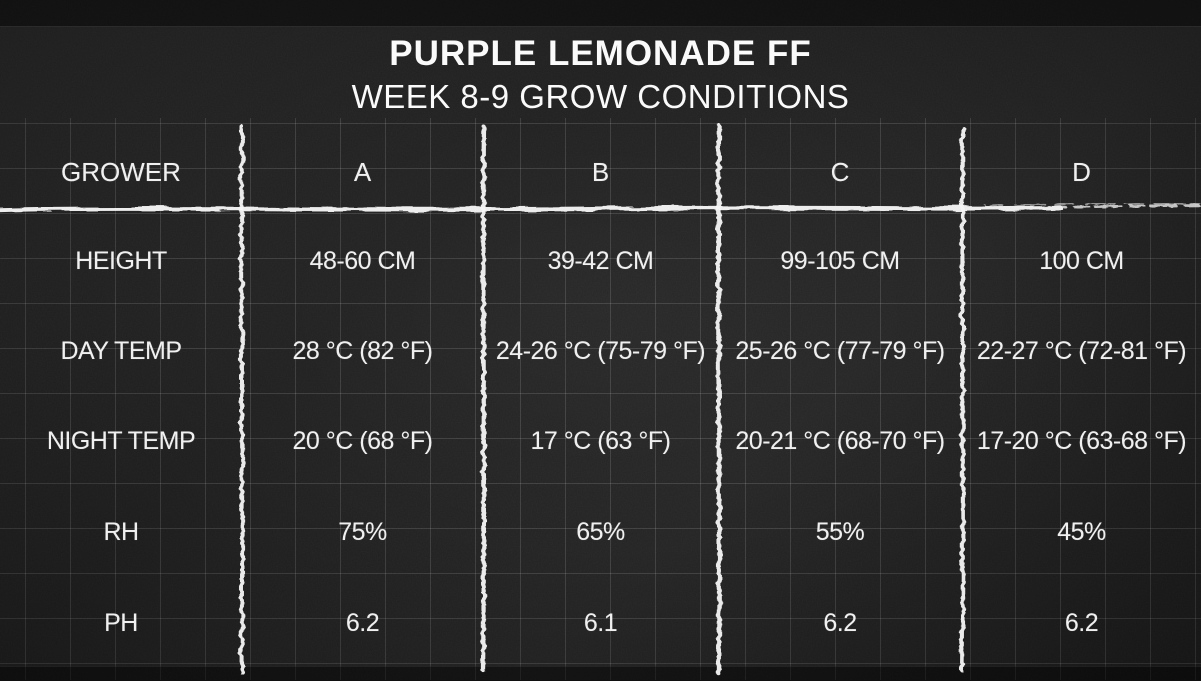 Image resolution: width=1201 pixels, height=681 pixels. Describe the element at coordinates (840, 531) in the screenshot. I see `cell-rh-c: 55%` at that location.